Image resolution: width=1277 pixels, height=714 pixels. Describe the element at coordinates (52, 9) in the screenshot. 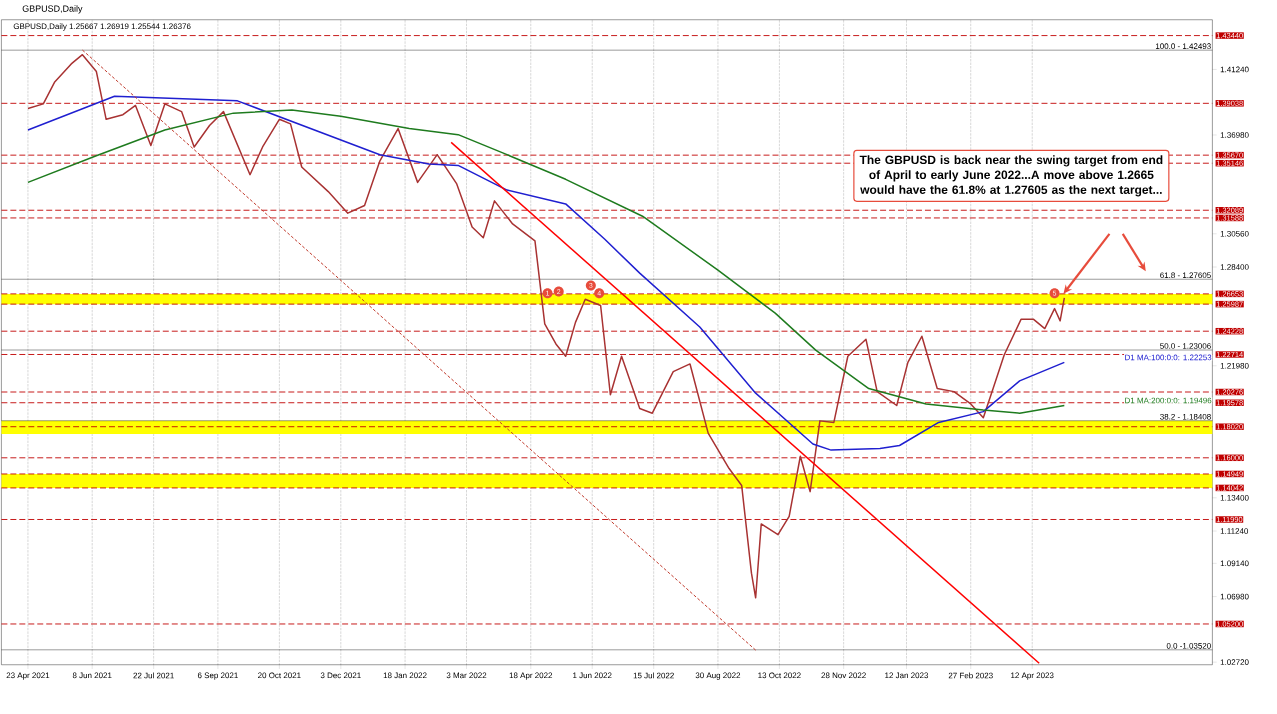

I see `chart-title: GBPUSD,Daily` at that location.